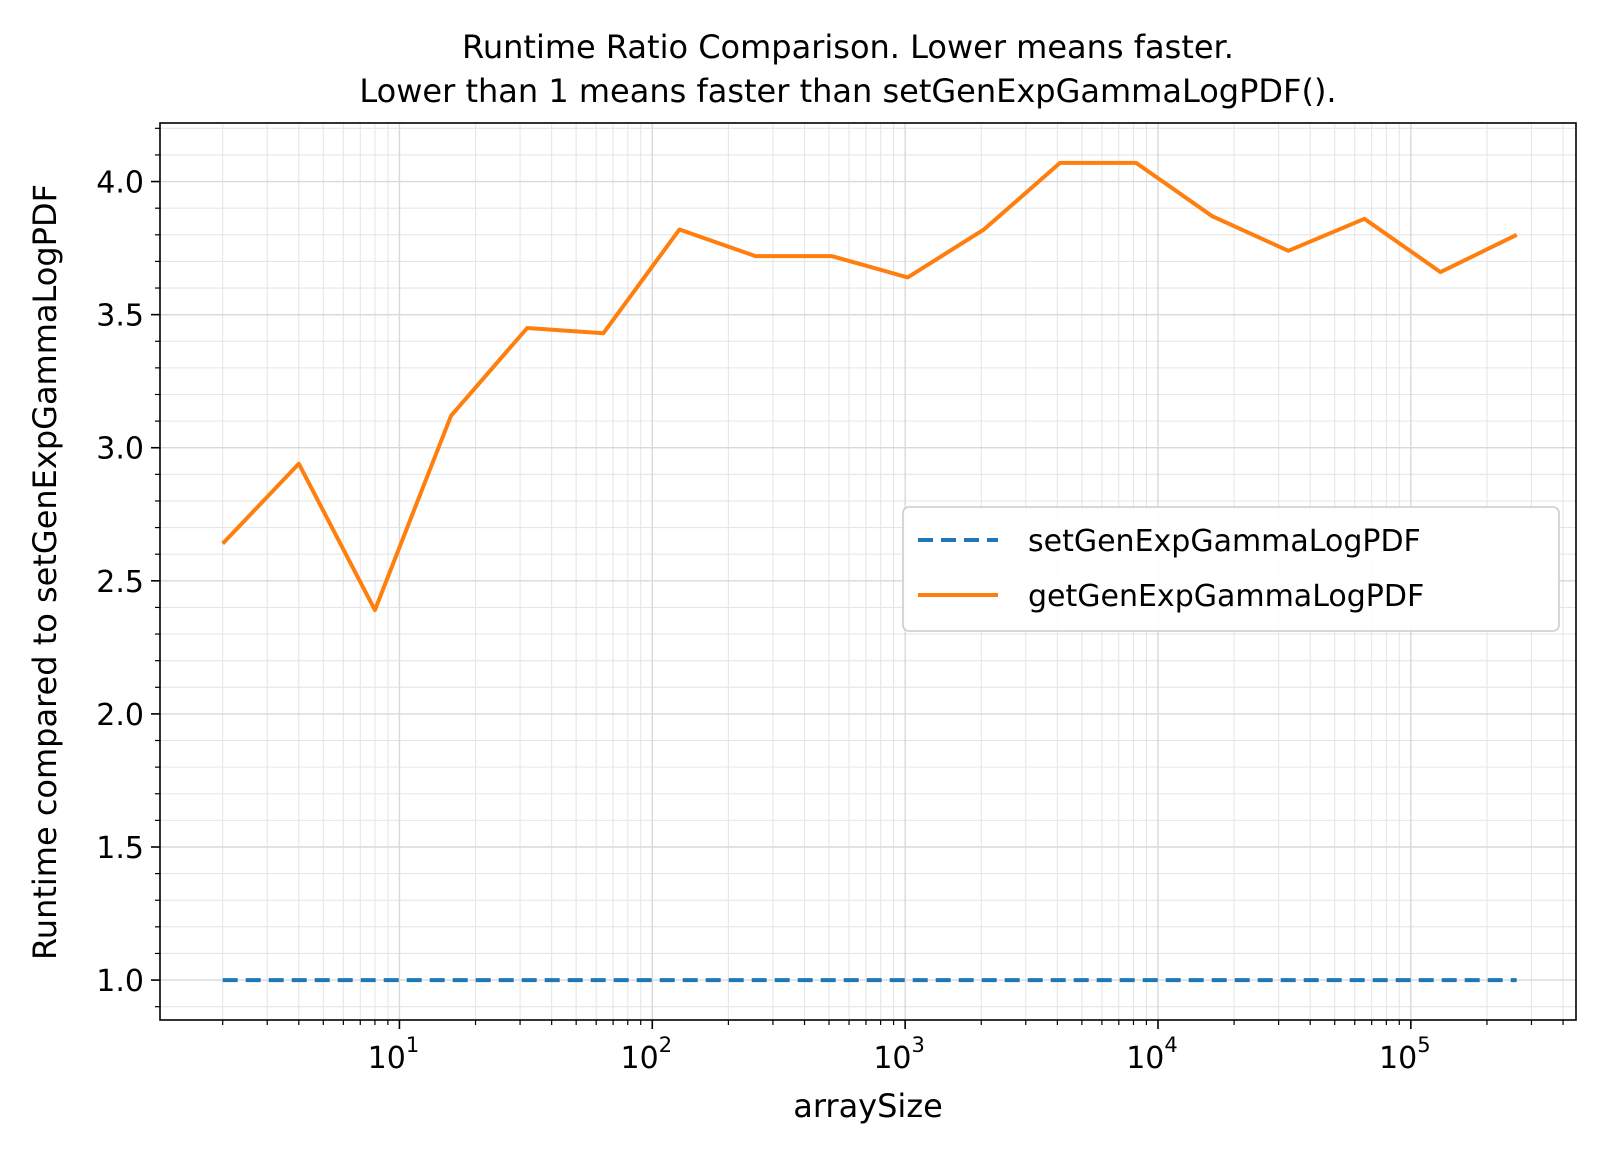 This screenshot has width=1600, height=1150. What do you see at coordinates (665, 1045) in the screenshot?
I see `x-tick-label-exponent: 2` at bounding box center [665, 1045].